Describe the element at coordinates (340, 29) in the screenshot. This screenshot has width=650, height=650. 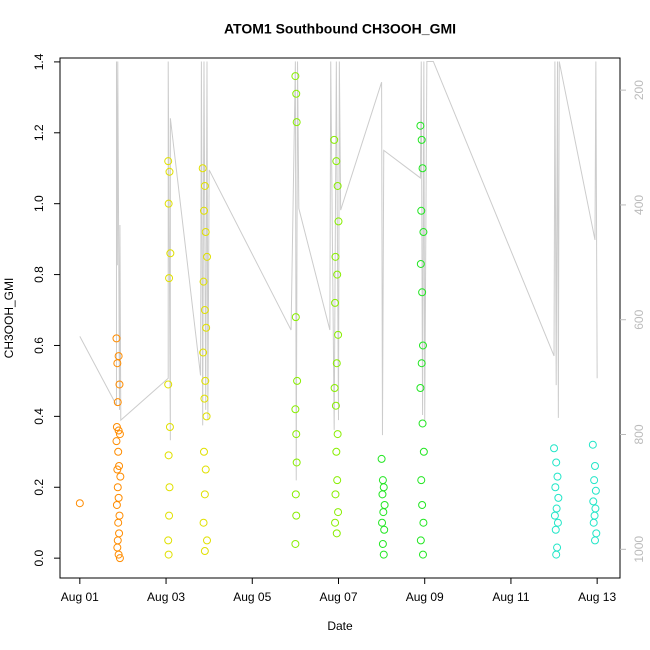
I see `chart-title: ATOM1 Southbound CH3OOH_GMI` at that location.